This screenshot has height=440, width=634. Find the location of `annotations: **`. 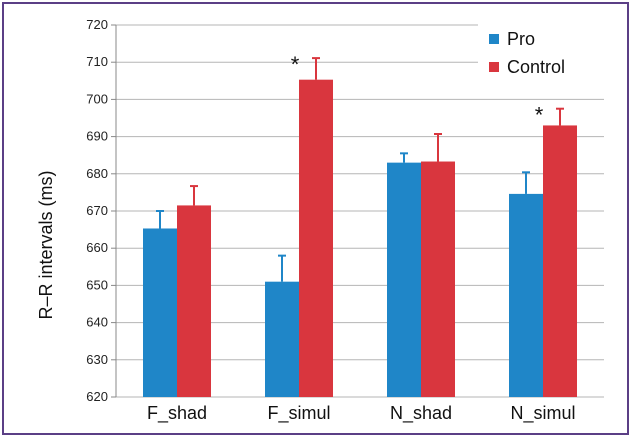

annotations: ** is located at coordinates (417, 90).